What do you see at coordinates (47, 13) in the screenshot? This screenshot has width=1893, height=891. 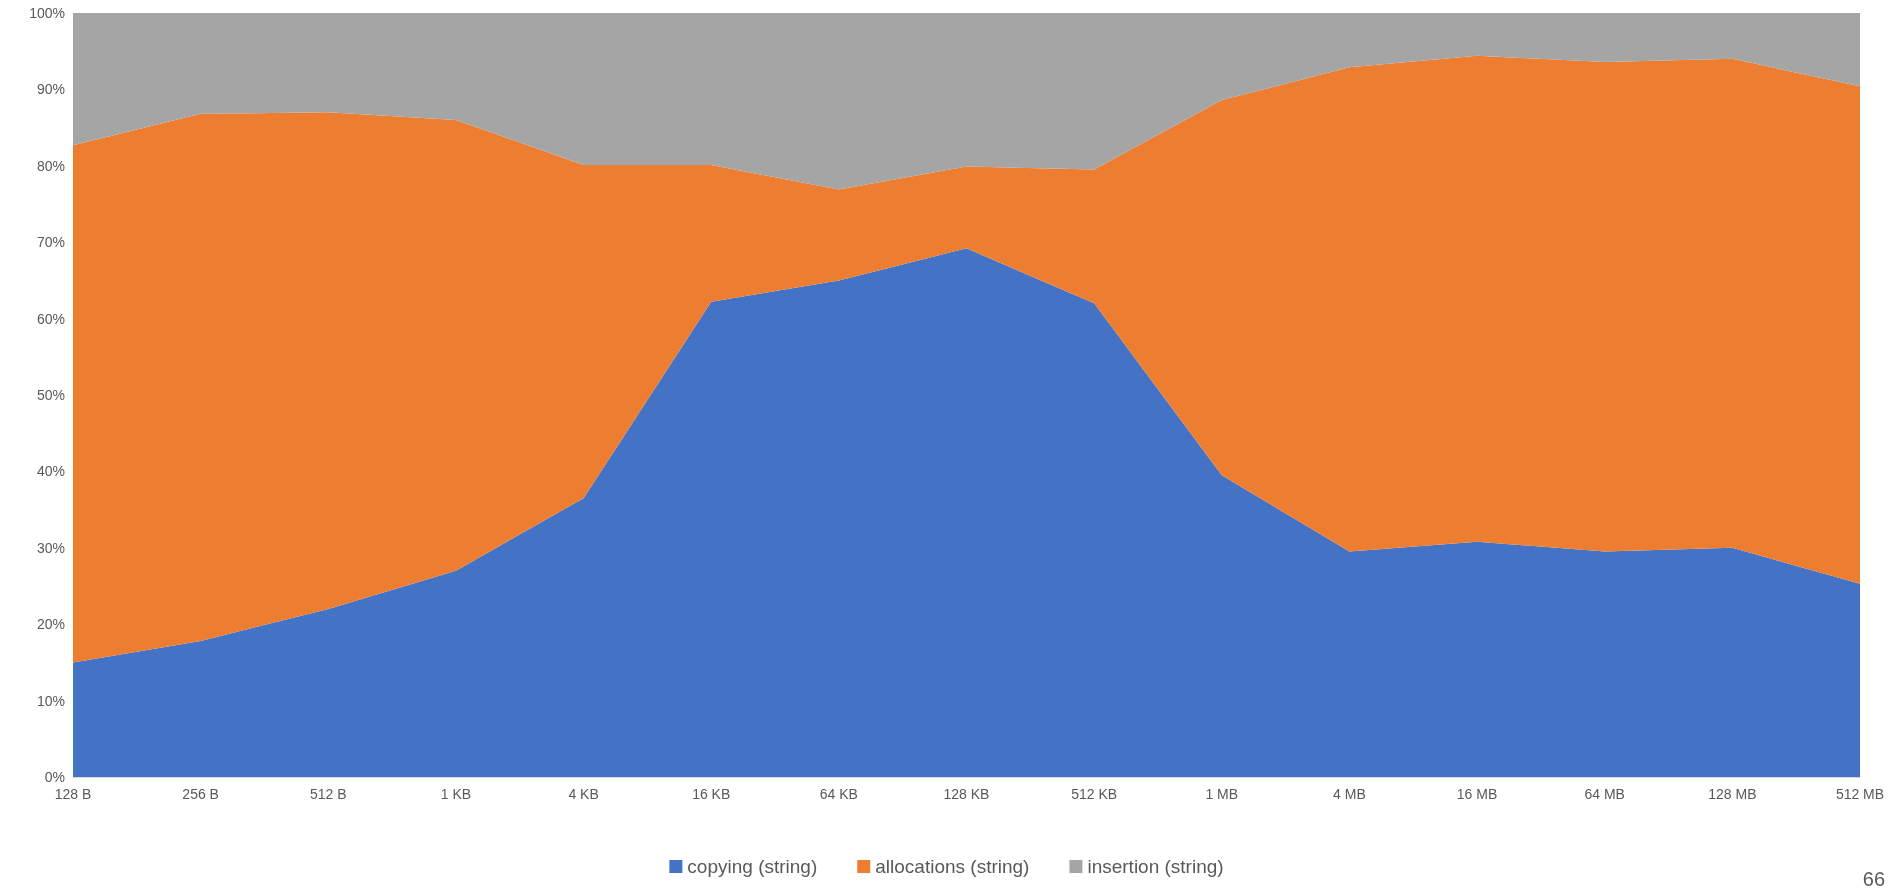 I see `y-tick-label: 100%` at bounding box center [47, 13].